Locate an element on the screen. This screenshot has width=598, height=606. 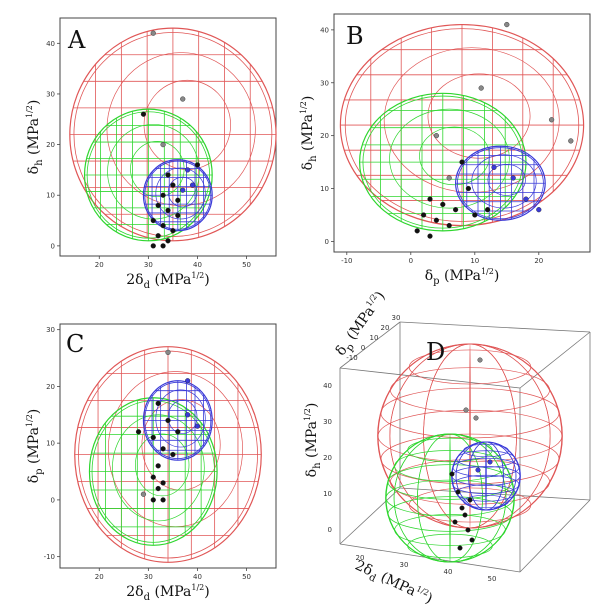
green-sphere-3d is located at coordinates (450, 498).